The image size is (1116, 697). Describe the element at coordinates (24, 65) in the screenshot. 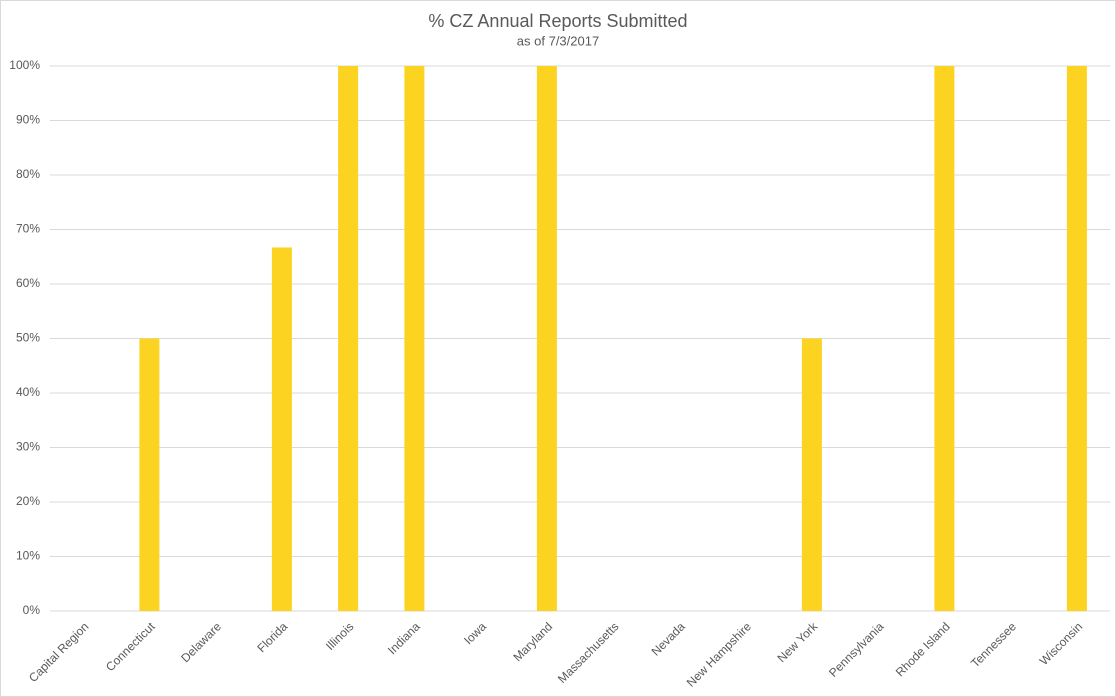

I see `y-tick-label: 100%` at that location.